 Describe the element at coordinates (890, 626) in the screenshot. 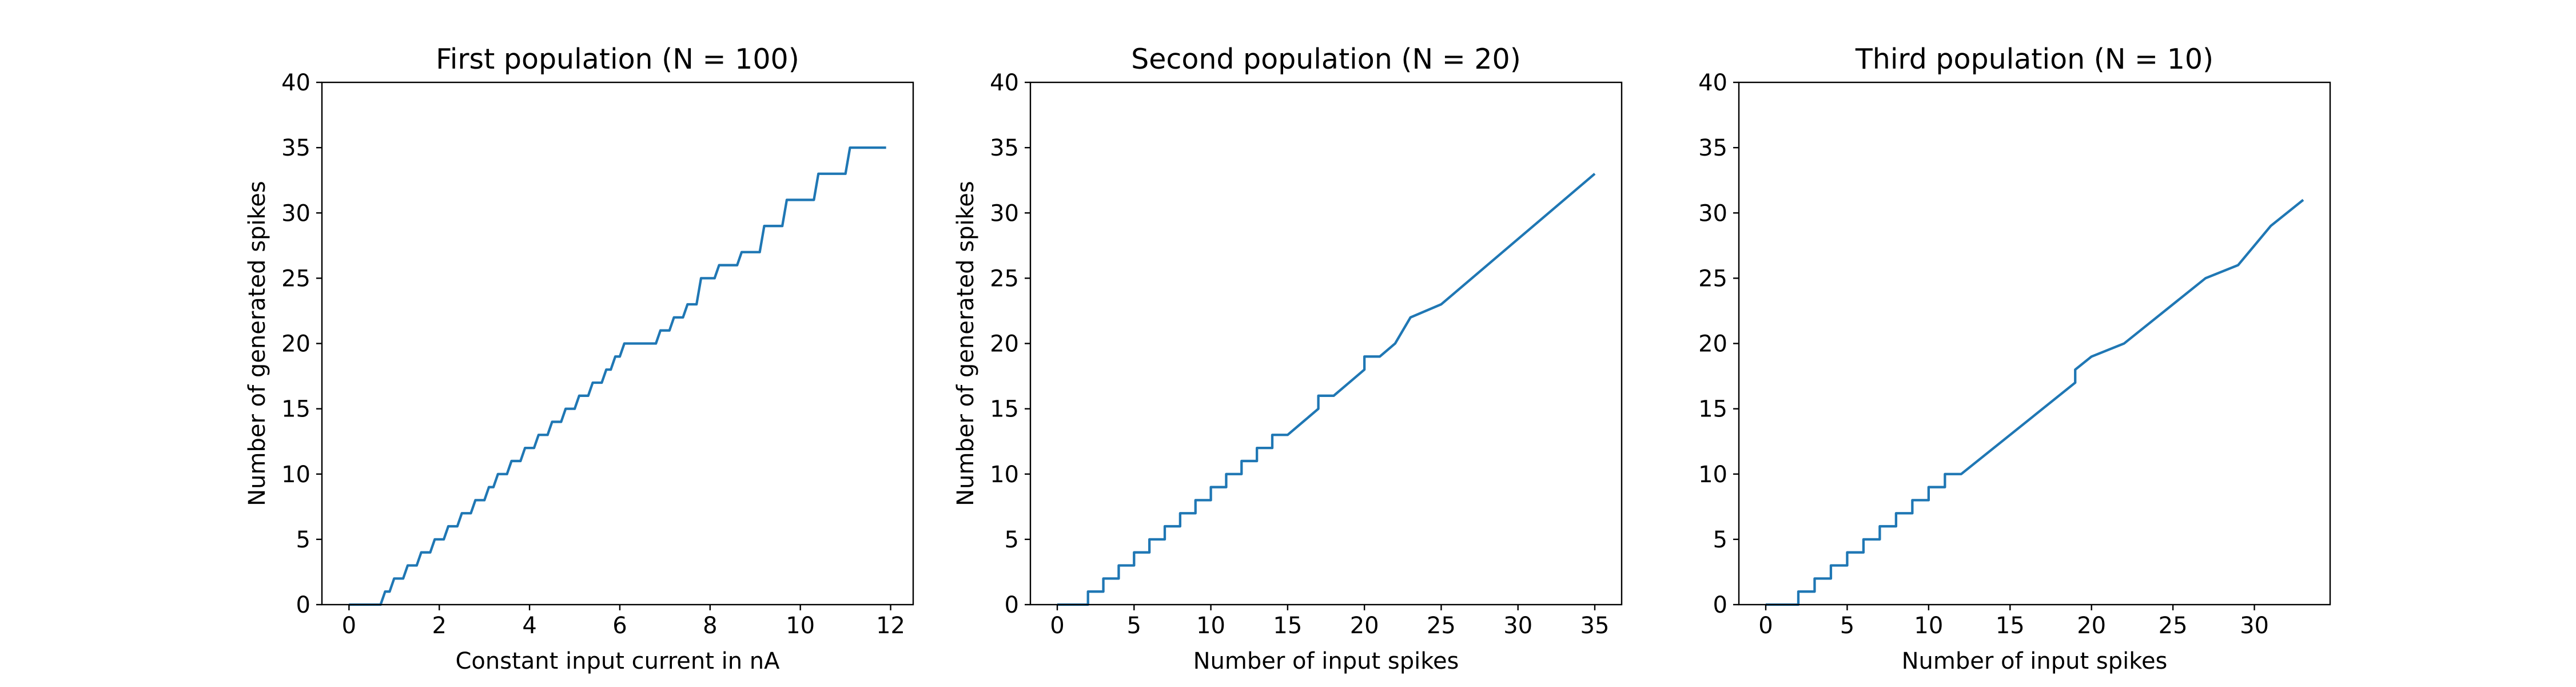

I see `x-tick-label: 12` at that location.